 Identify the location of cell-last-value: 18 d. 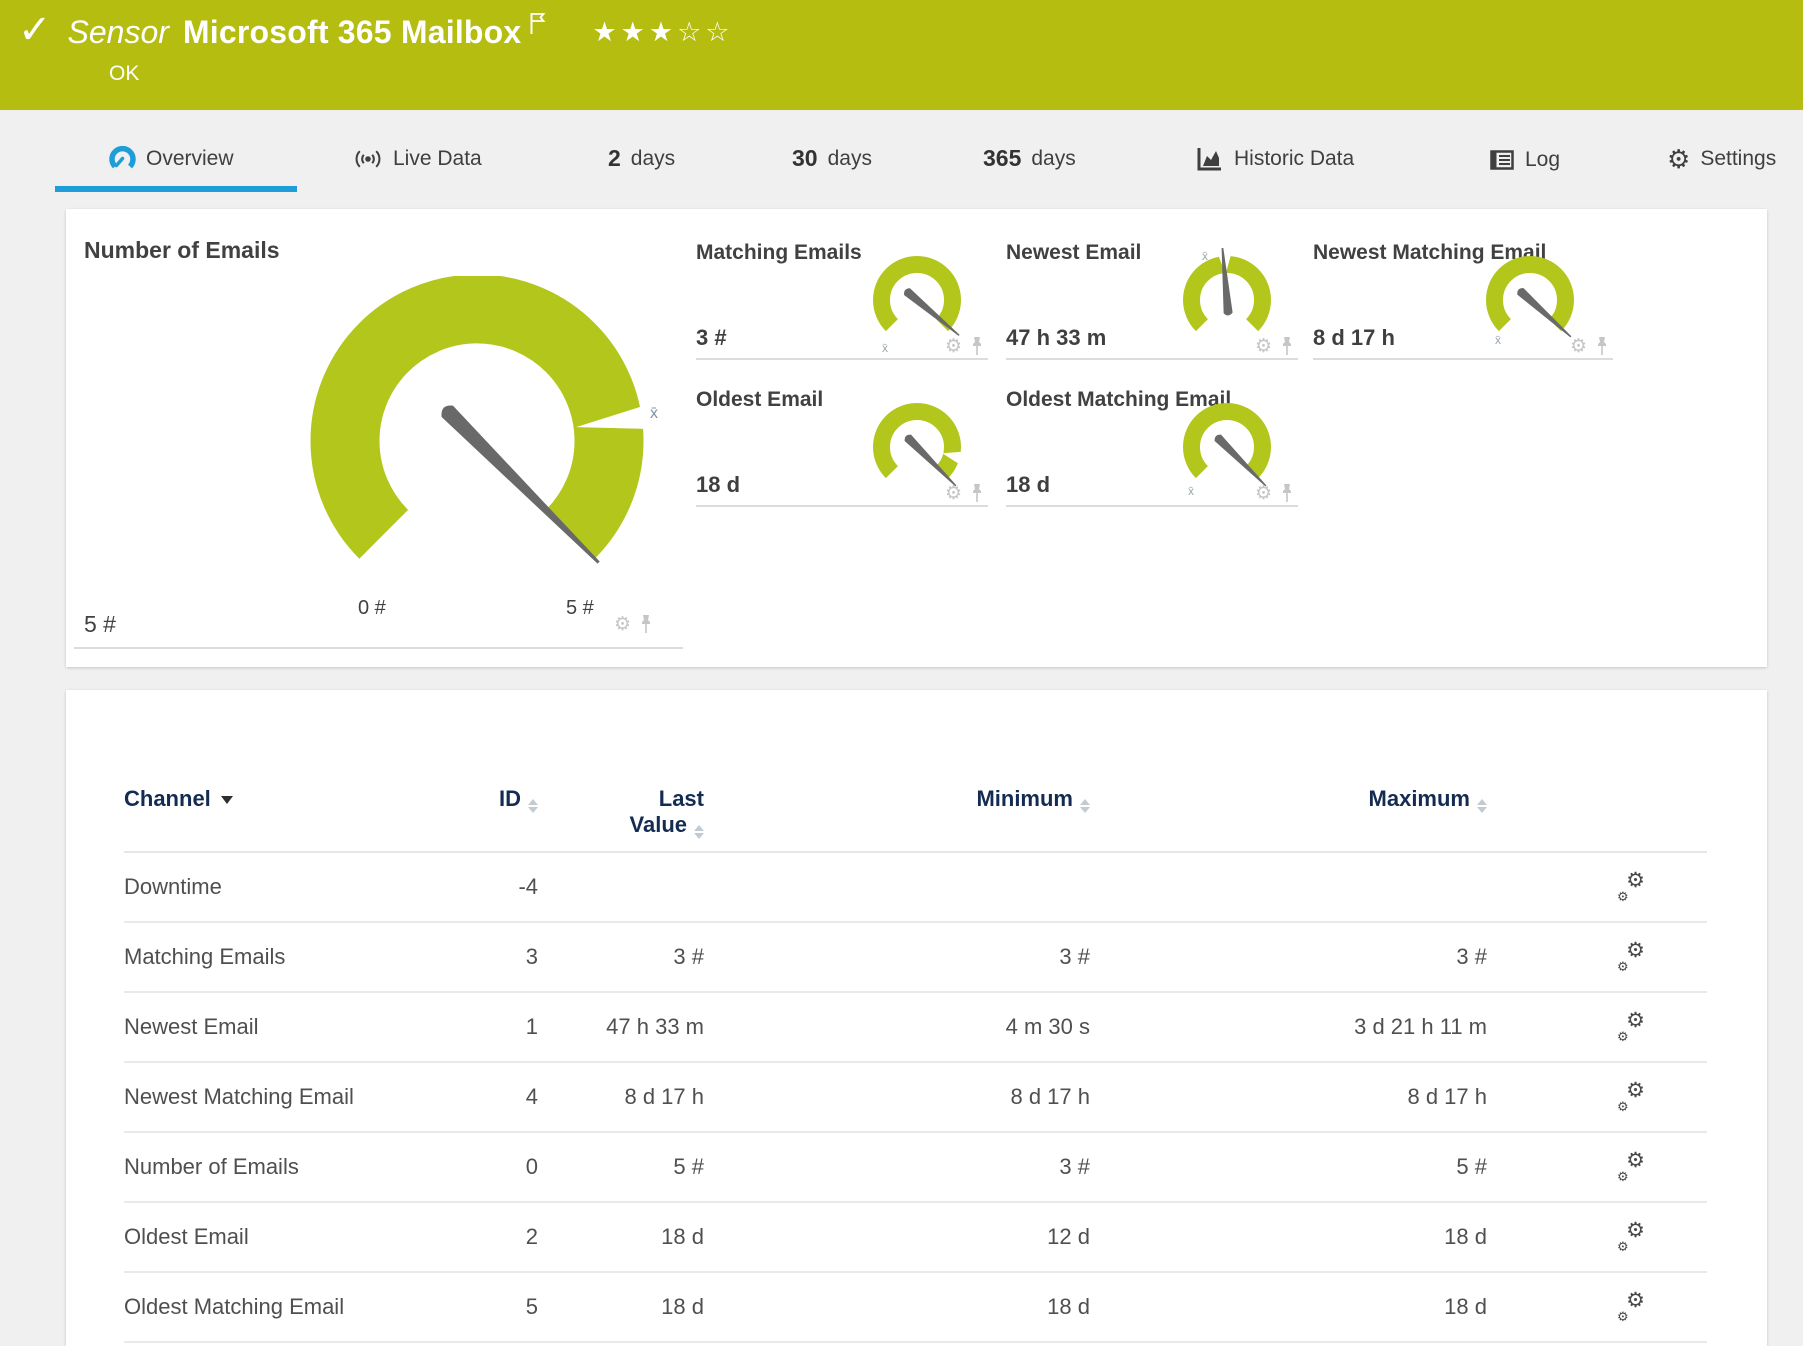
(682, 1306).